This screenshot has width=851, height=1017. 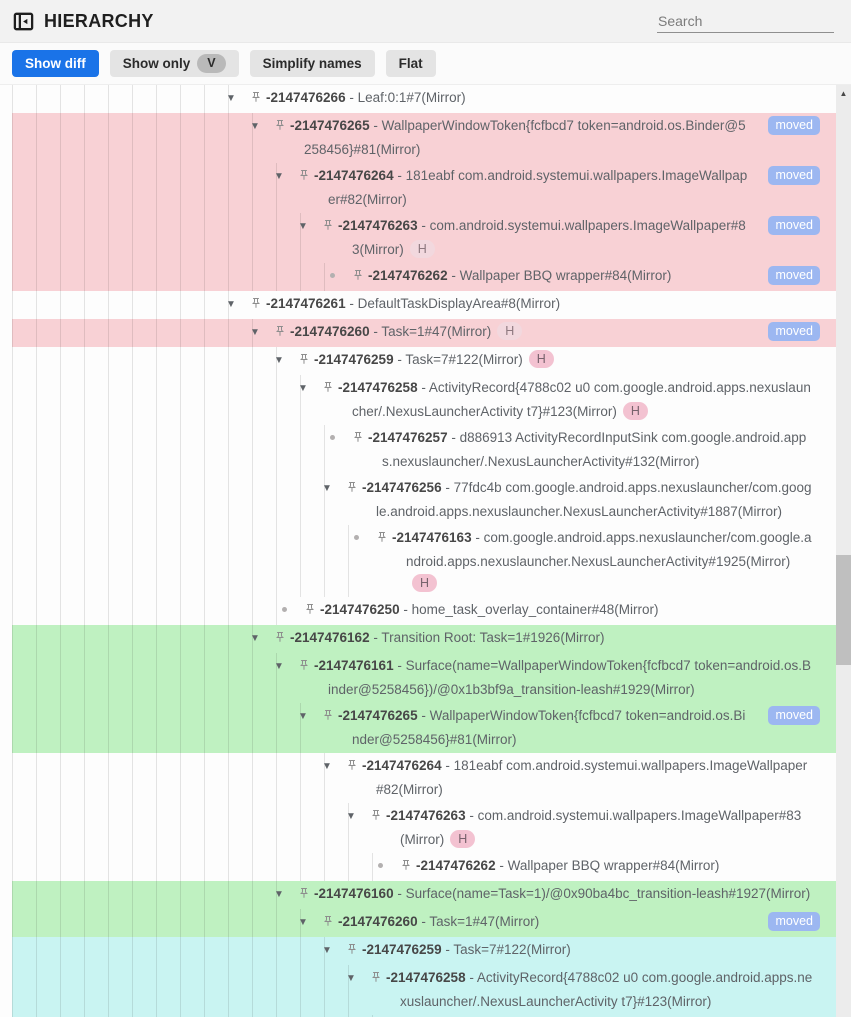 I want to click on node-content: -2147476260 - Task=1#47(Mirror) H, so click(x=424, y=333).